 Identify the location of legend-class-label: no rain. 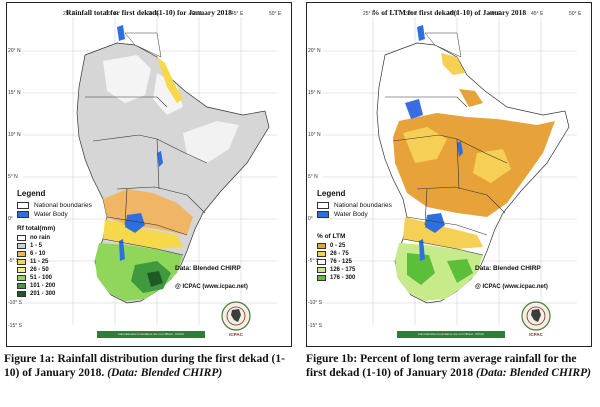
(40, 238).